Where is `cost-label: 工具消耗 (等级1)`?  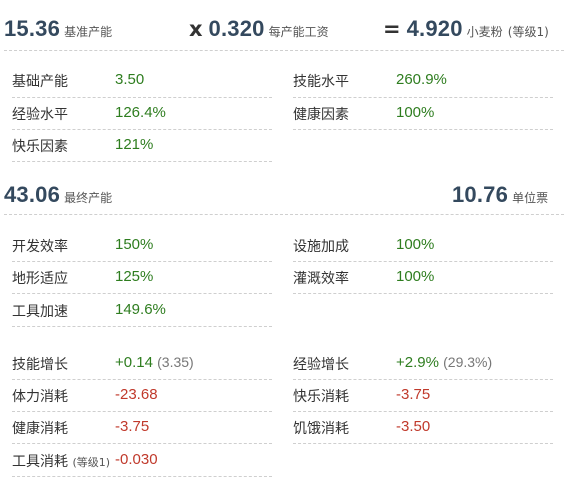 cost-label: 工具消耗 (等级1) is located at coordinates (61, 461).